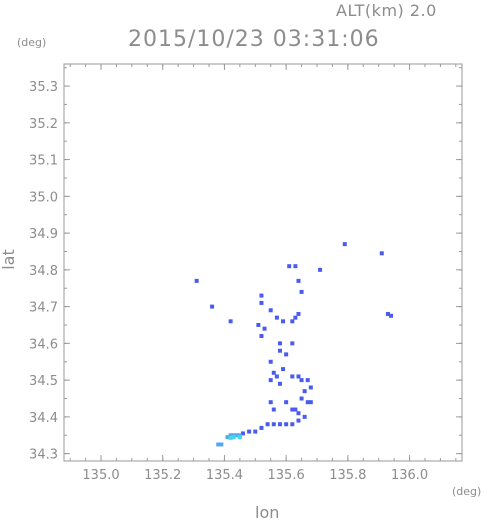  What do you see at coordinates (43, 418) in the screenshot?
I see `y-tick-label: 34.4` at bounding box center [43, 418].